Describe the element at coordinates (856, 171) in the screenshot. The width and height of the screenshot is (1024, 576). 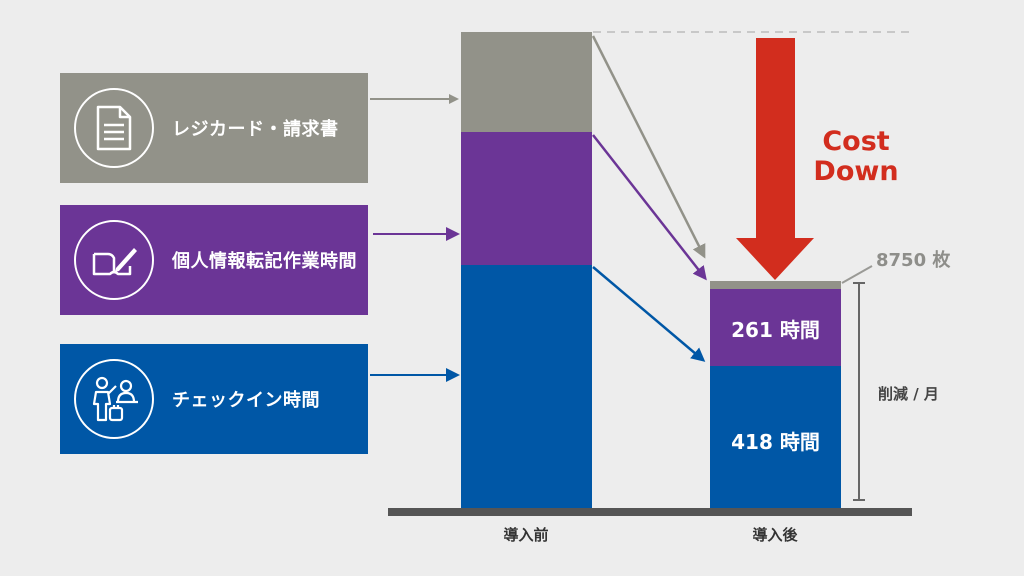
I see `cost-down-line2: Down` at that location.